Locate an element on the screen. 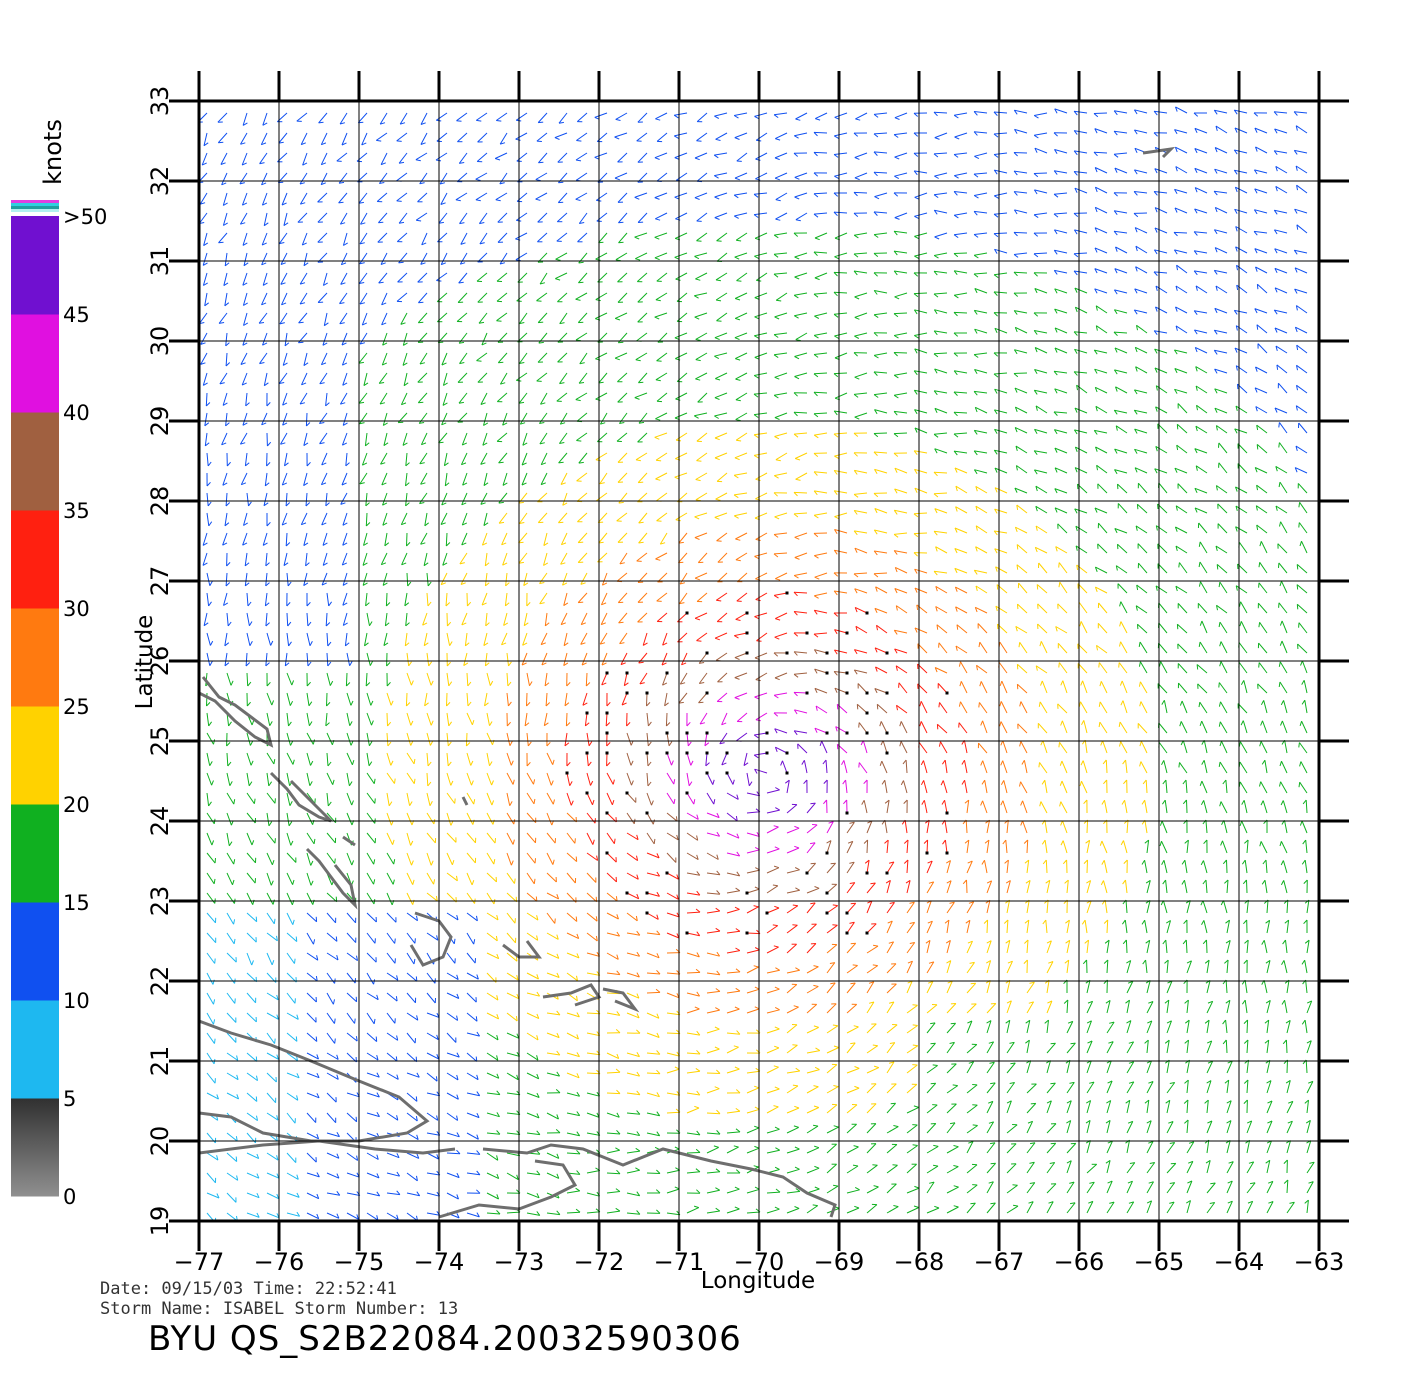 The image size is (1420, 1400). rain-flag-dot is located at coordinates (947, 853).